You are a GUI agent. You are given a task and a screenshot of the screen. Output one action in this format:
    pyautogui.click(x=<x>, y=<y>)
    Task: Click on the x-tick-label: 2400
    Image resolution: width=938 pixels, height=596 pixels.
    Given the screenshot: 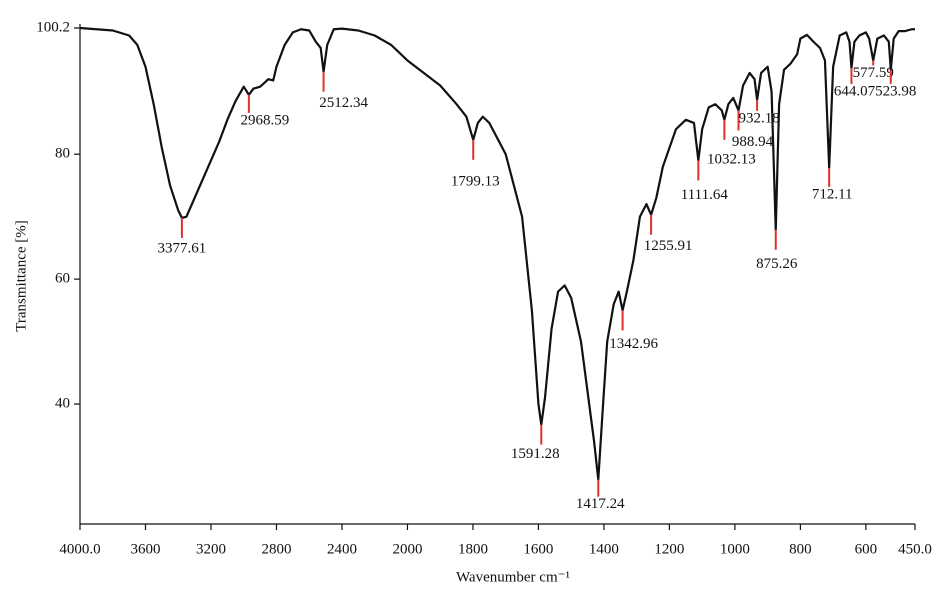 What is the action you would take?
    pyautogui.click(x=342, y=549)
    